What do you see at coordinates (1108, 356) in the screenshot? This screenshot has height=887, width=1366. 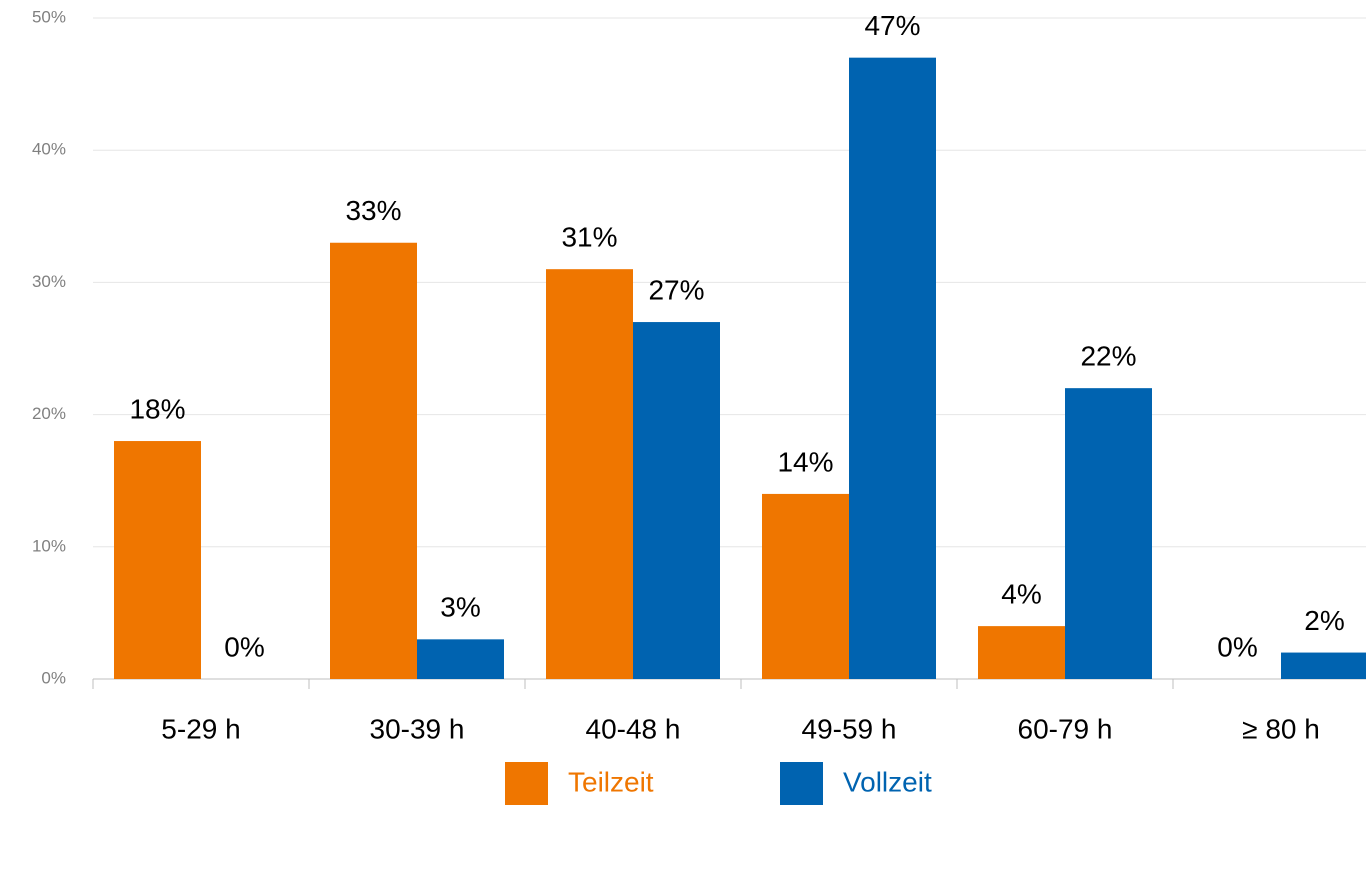 I see `value-label: 22%` at bounding box center [1108, 356].